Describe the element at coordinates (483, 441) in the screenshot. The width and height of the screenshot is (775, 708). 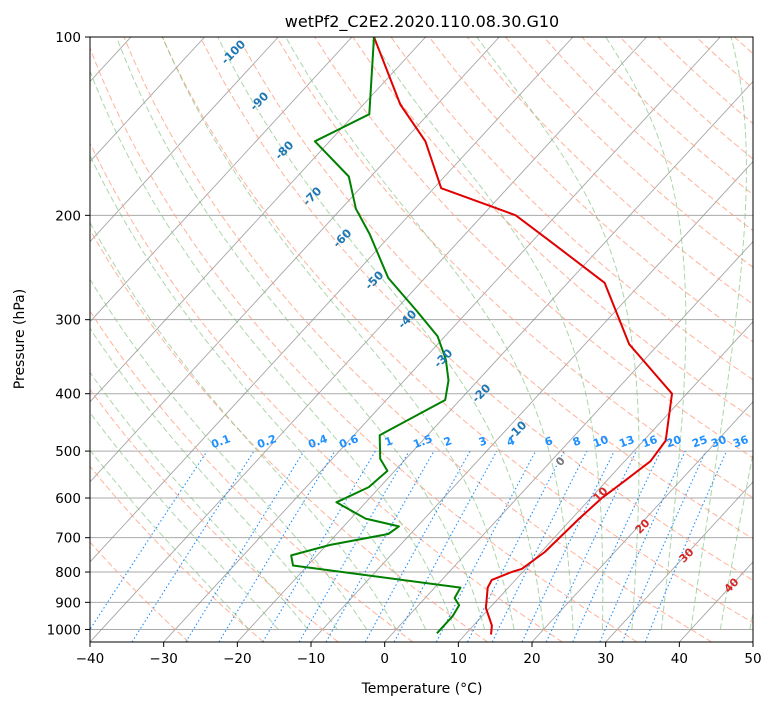
I see `mixing-ratio-label: 3` at that location.